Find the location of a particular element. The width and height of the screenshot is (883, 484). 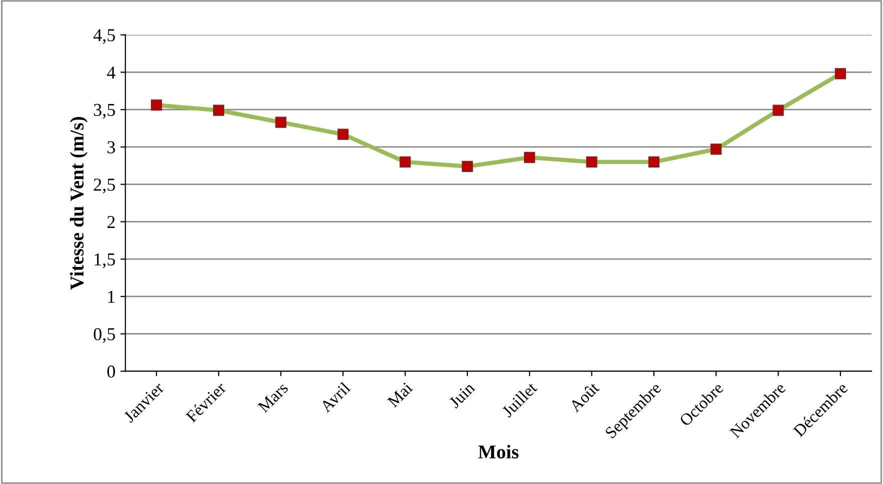

x-axis-title: Mois is located at coordinates (498, 451).